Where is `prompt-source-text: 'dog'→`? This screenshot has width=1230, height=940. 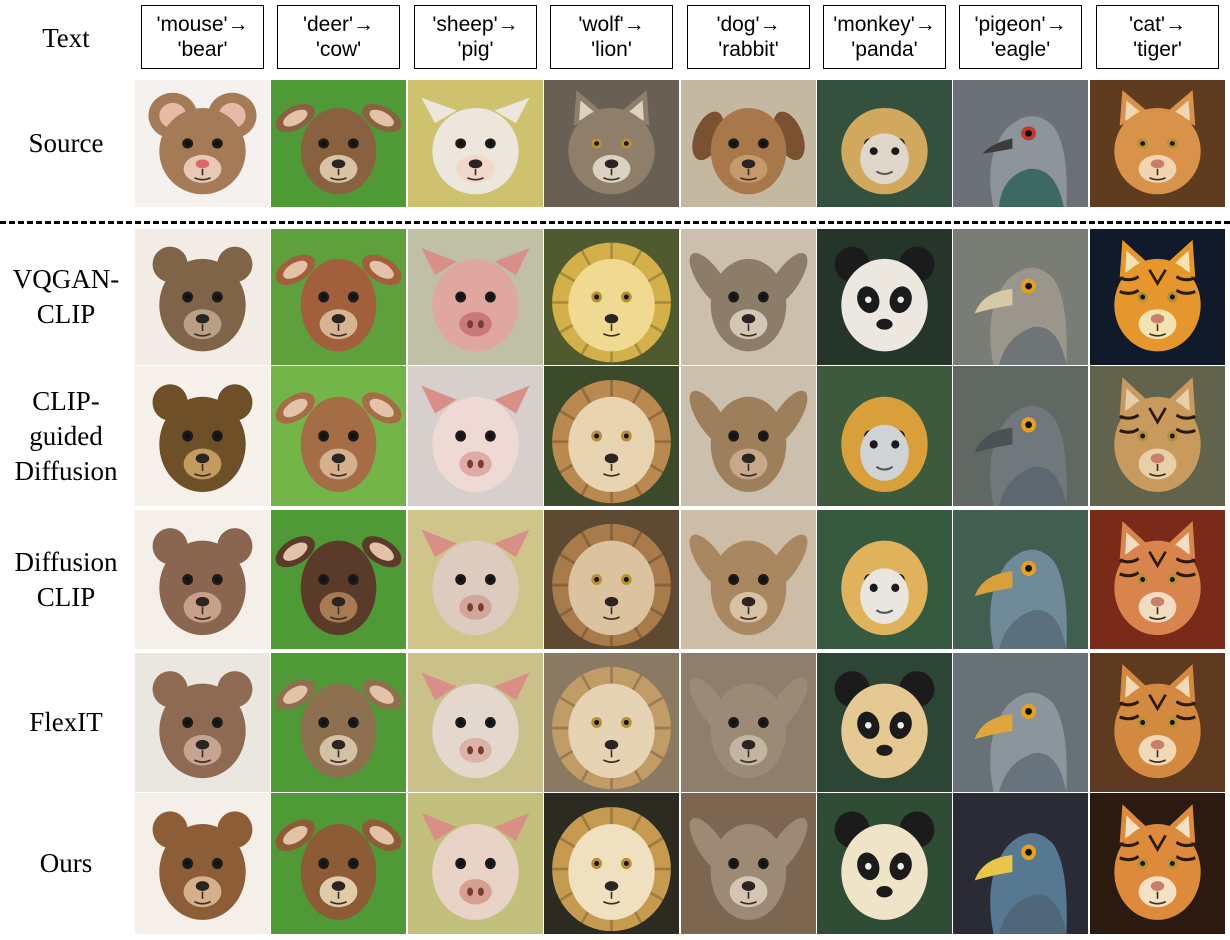 prompt-source-text: 'dog'→ is located at coordinates (748, 24).